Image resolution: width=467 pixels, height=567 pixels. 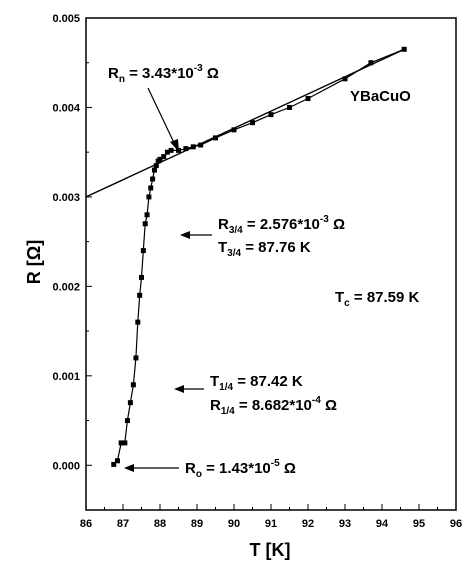 I want to click on y-tick-label: 0.005, so click(x=66, y=19).